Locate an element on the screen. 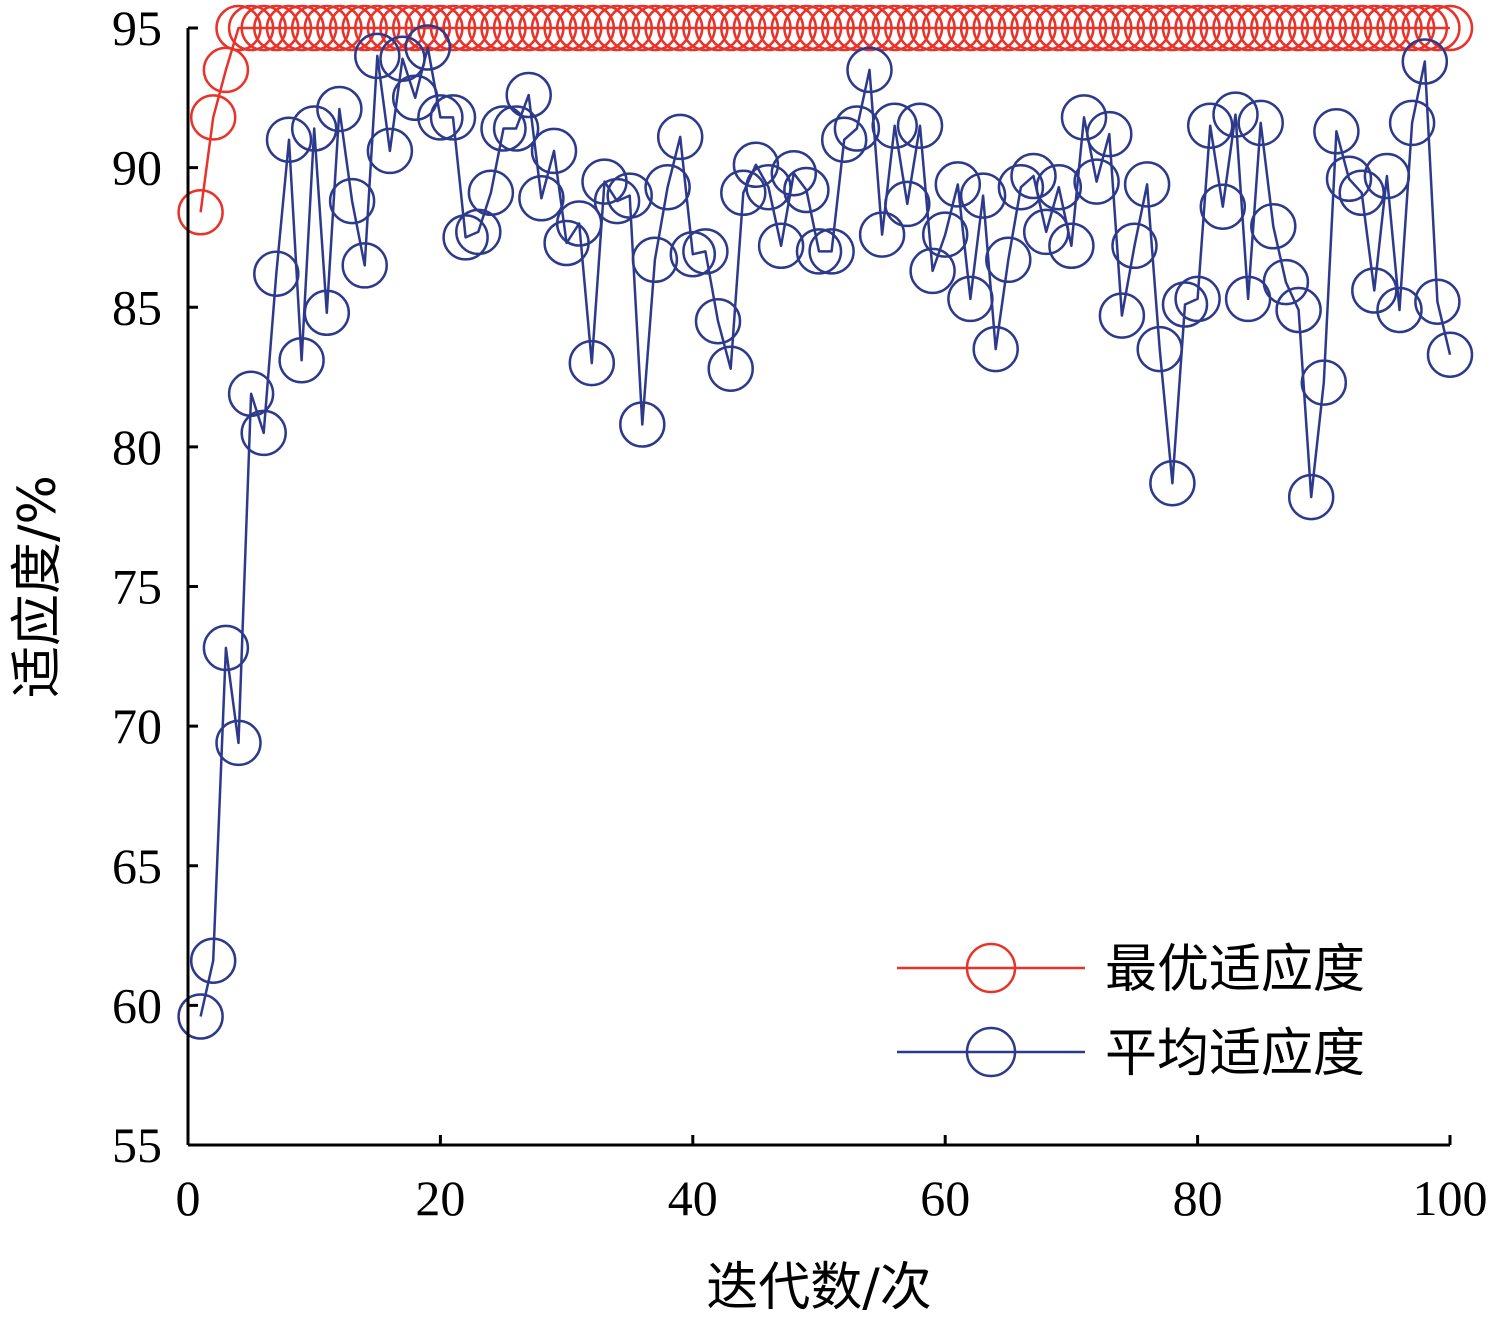 The height and width of the screenshot is (1325, 1498). x-tick-label: 80 is located at coordinates (1198, 1198).